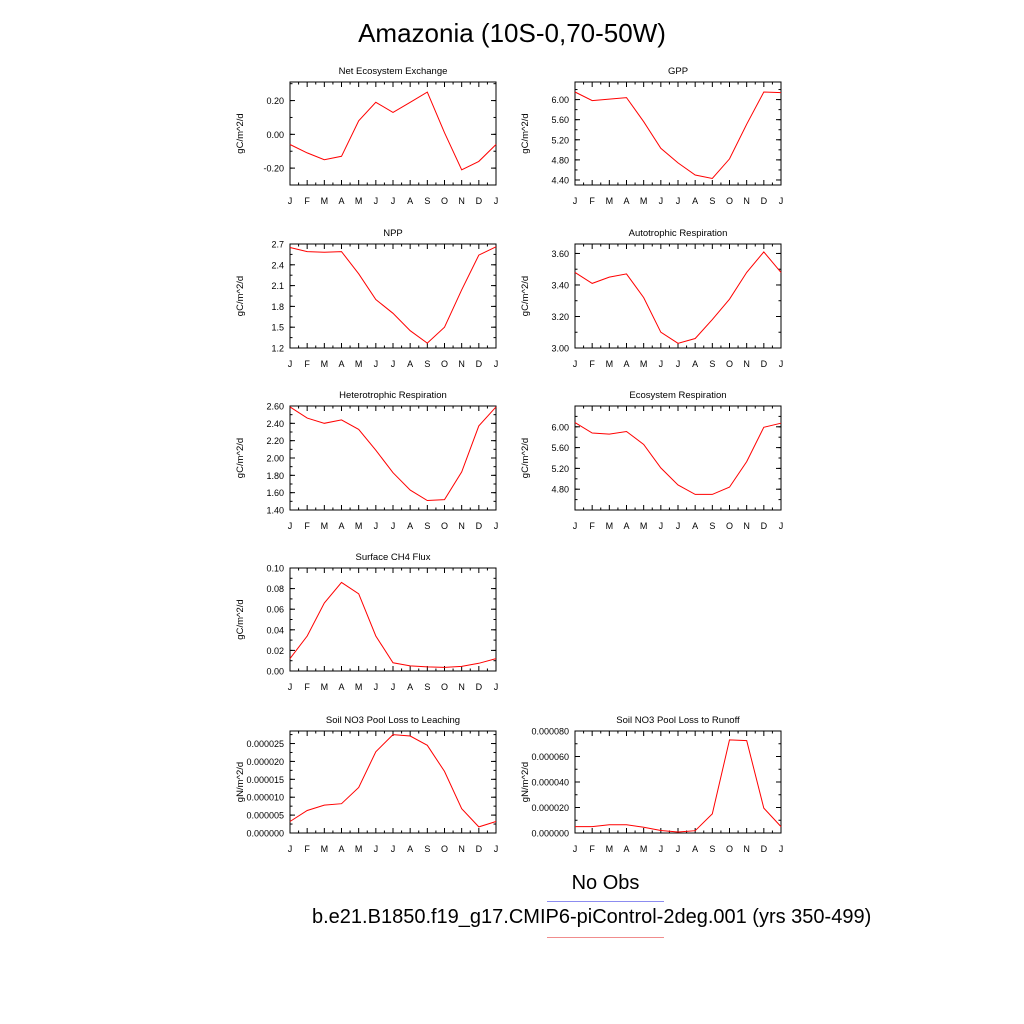 The image size is (1024, 1024). I want to click on y-tick-label: 0.04, so click(275, 630).